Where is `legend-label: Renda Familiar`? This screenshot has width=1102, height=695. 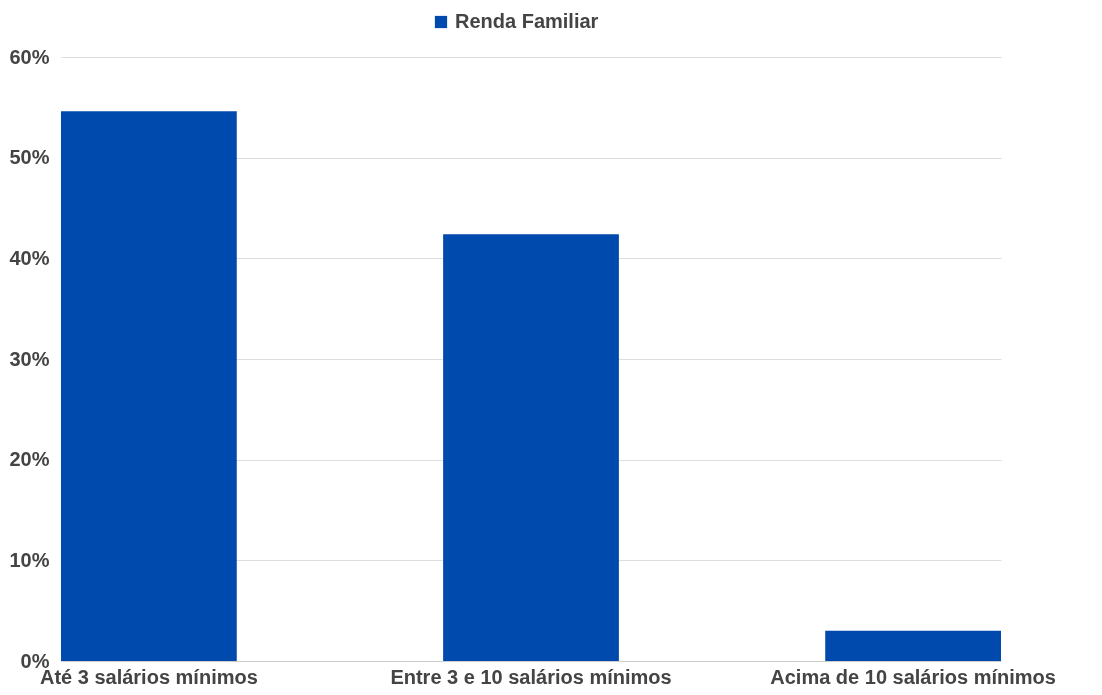 legend-label: Renda Familiar is located at coordinates (527, 21).